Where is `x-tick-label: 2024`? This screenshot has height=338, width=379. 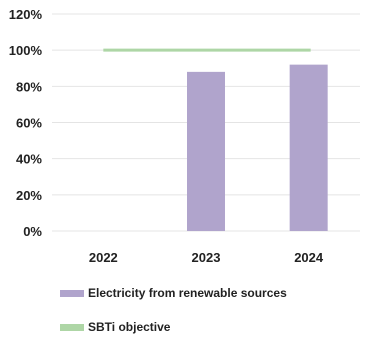 x-tick-label: 2024 is located at coordinates (309, 257).